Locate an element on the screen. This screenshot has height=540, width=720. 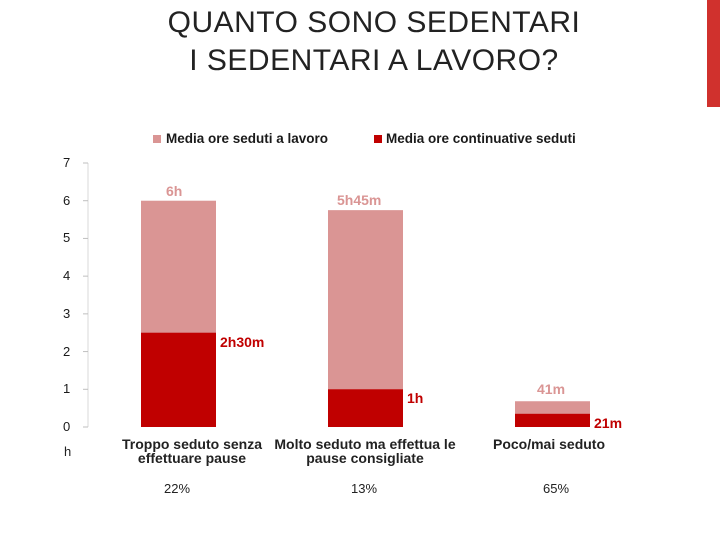
y-axis-tick-label: 7 is located at coordinates (67, 162).